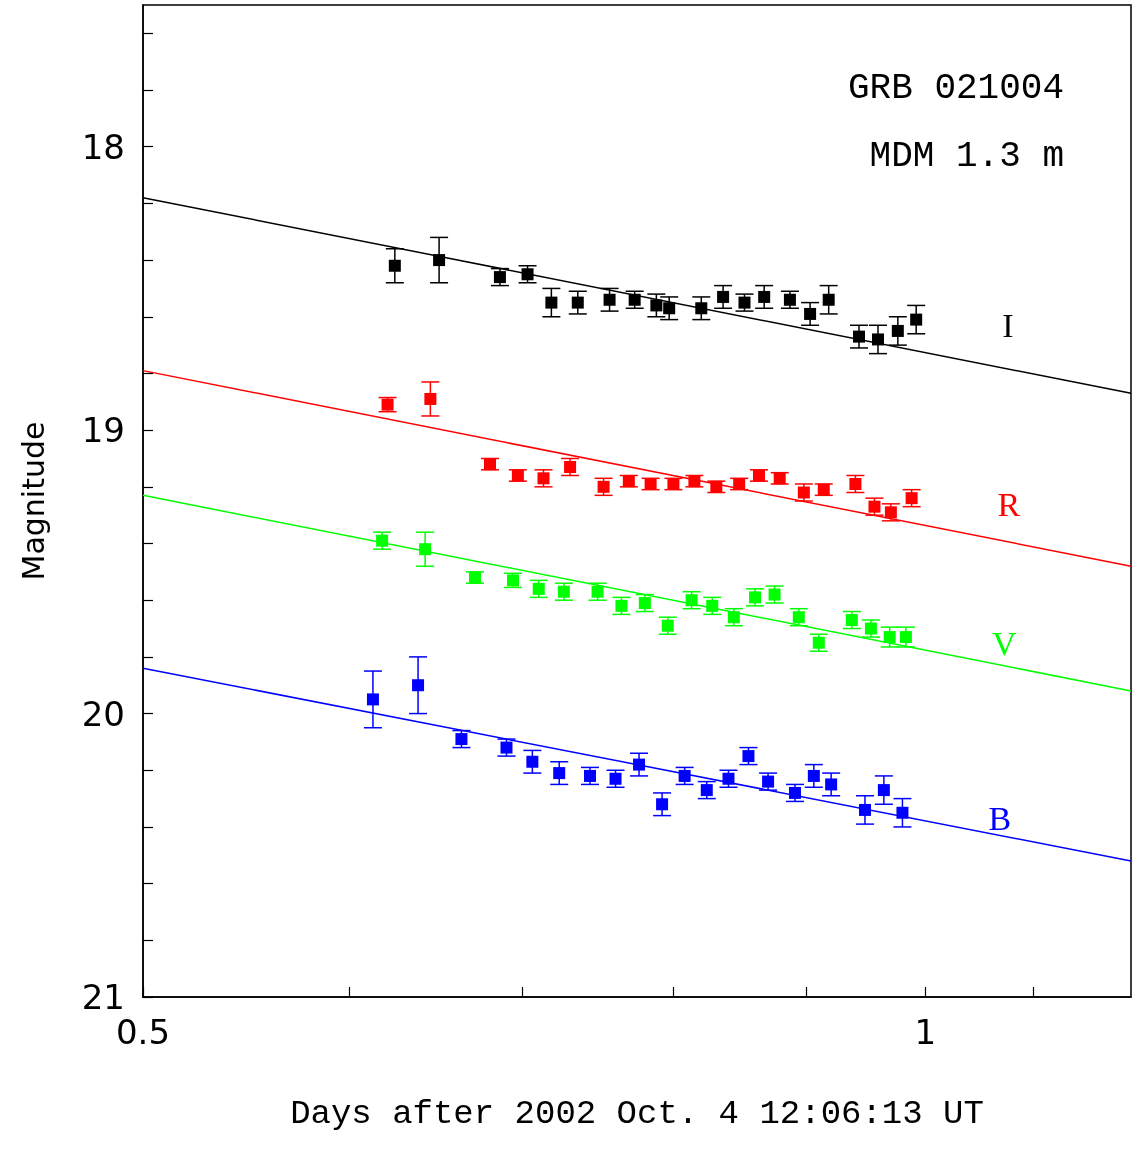 The width and height of the screenshot is (1132, 1155). Describe the element at coordinates (1000, 819) in the screenshot. I see `text: B` at that location.